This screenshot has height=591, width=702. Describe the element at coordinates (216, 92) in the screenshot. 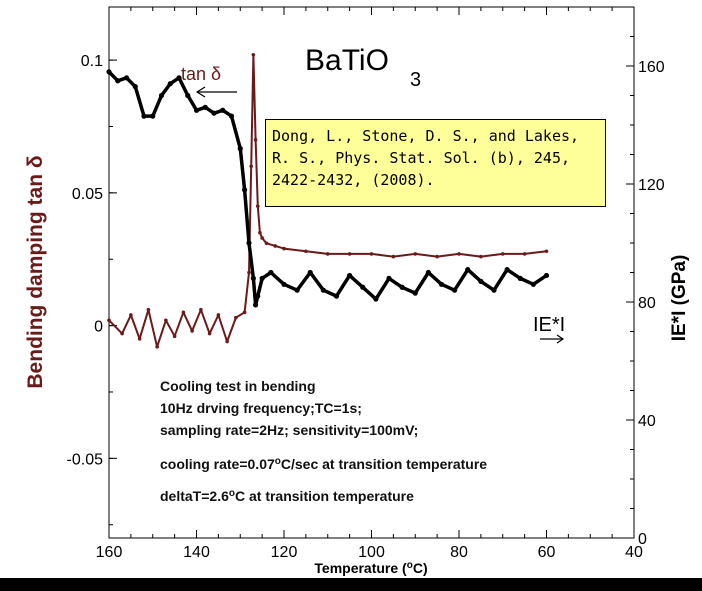

I see `left-arrow-icon` at that location.